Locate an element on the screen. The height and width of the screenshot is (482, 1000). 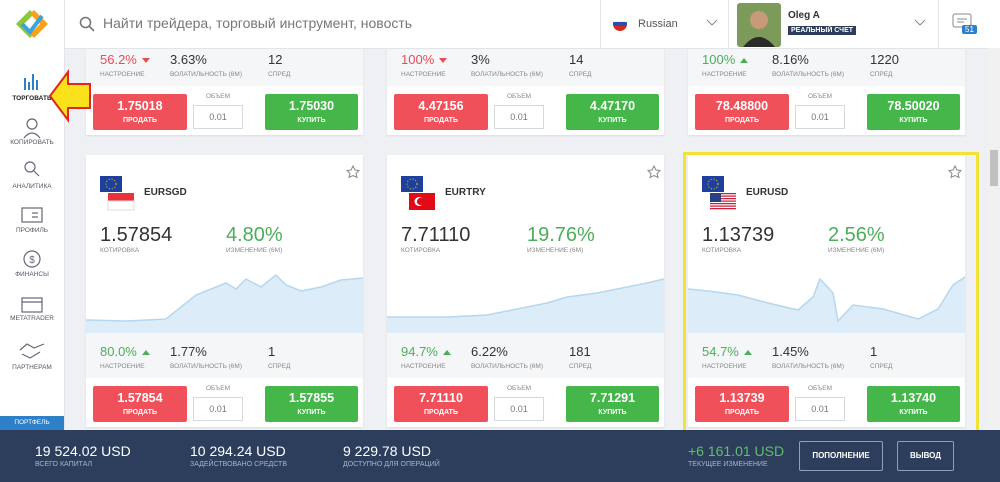
sell-button: 1.75018 ПРОДАТЬ is located at coordinates (140, 112).